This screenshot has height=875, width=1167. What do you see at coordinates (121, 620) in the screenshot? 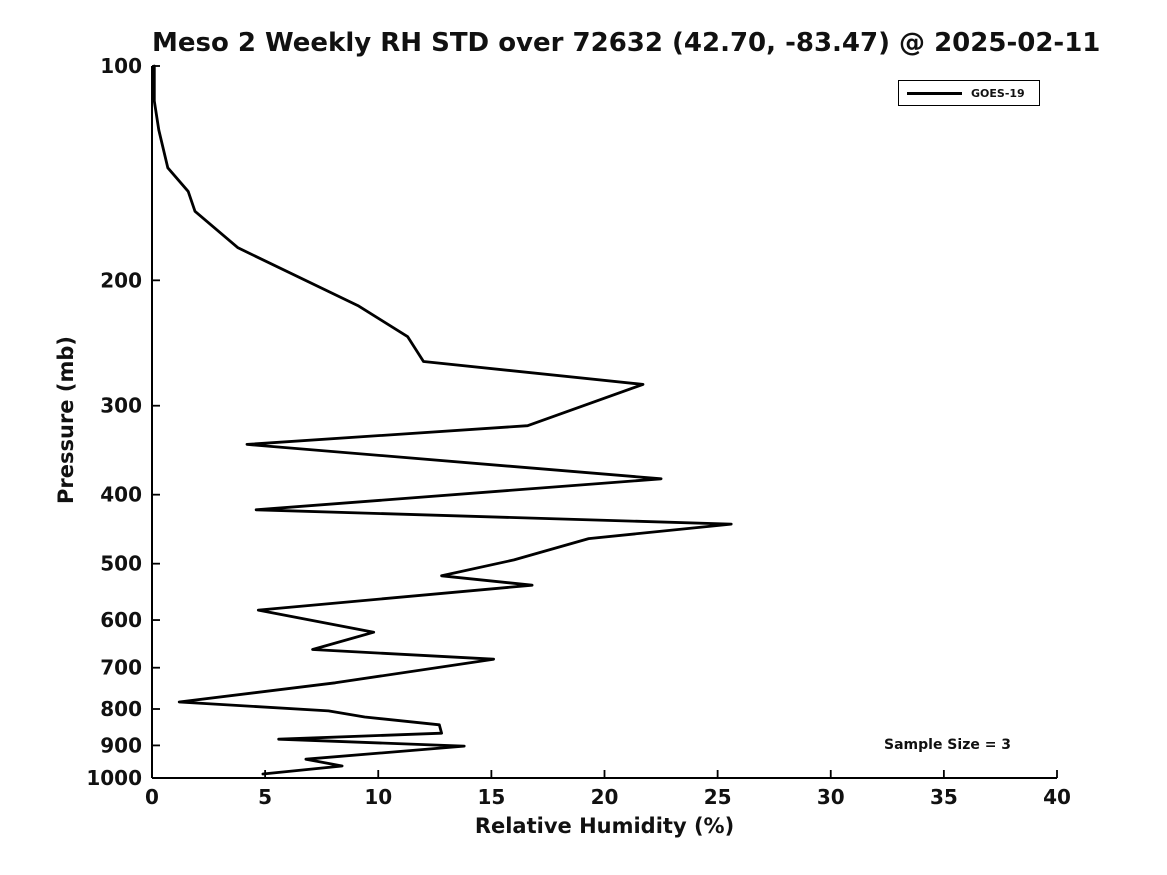
I see `y-tick-label: 600` at bounding box center [121, 620].